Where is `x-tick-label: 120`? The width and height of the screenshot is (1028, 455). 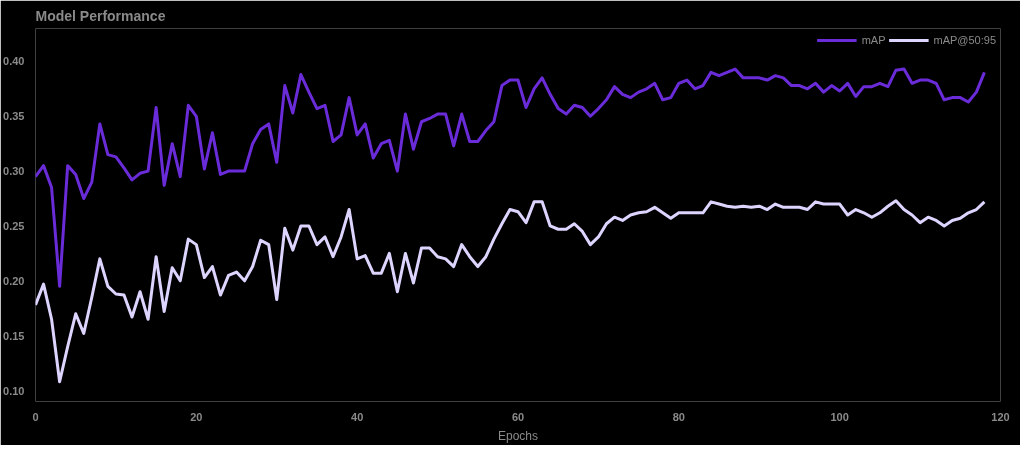
x-tick-label: 120 is located at coordinates (1000, 416).